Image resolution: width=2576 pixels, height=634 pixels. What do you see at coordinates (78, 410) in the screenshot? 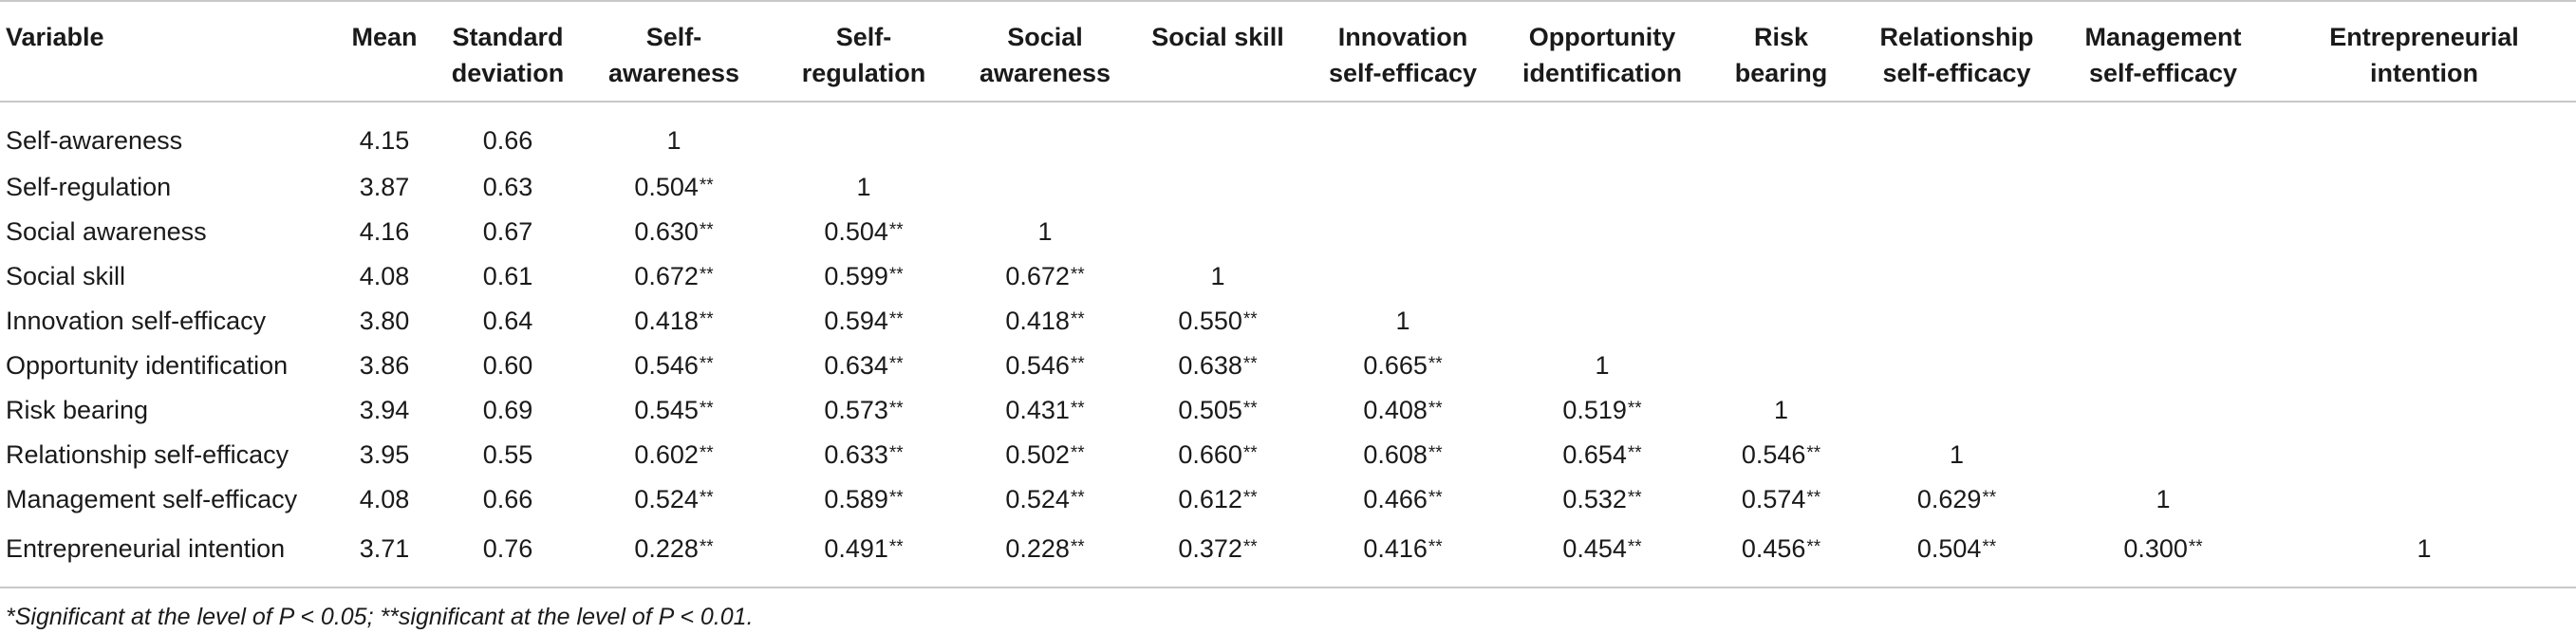
I see `variable-name-cell: Risk bearing` at bounding box center [78, 410].